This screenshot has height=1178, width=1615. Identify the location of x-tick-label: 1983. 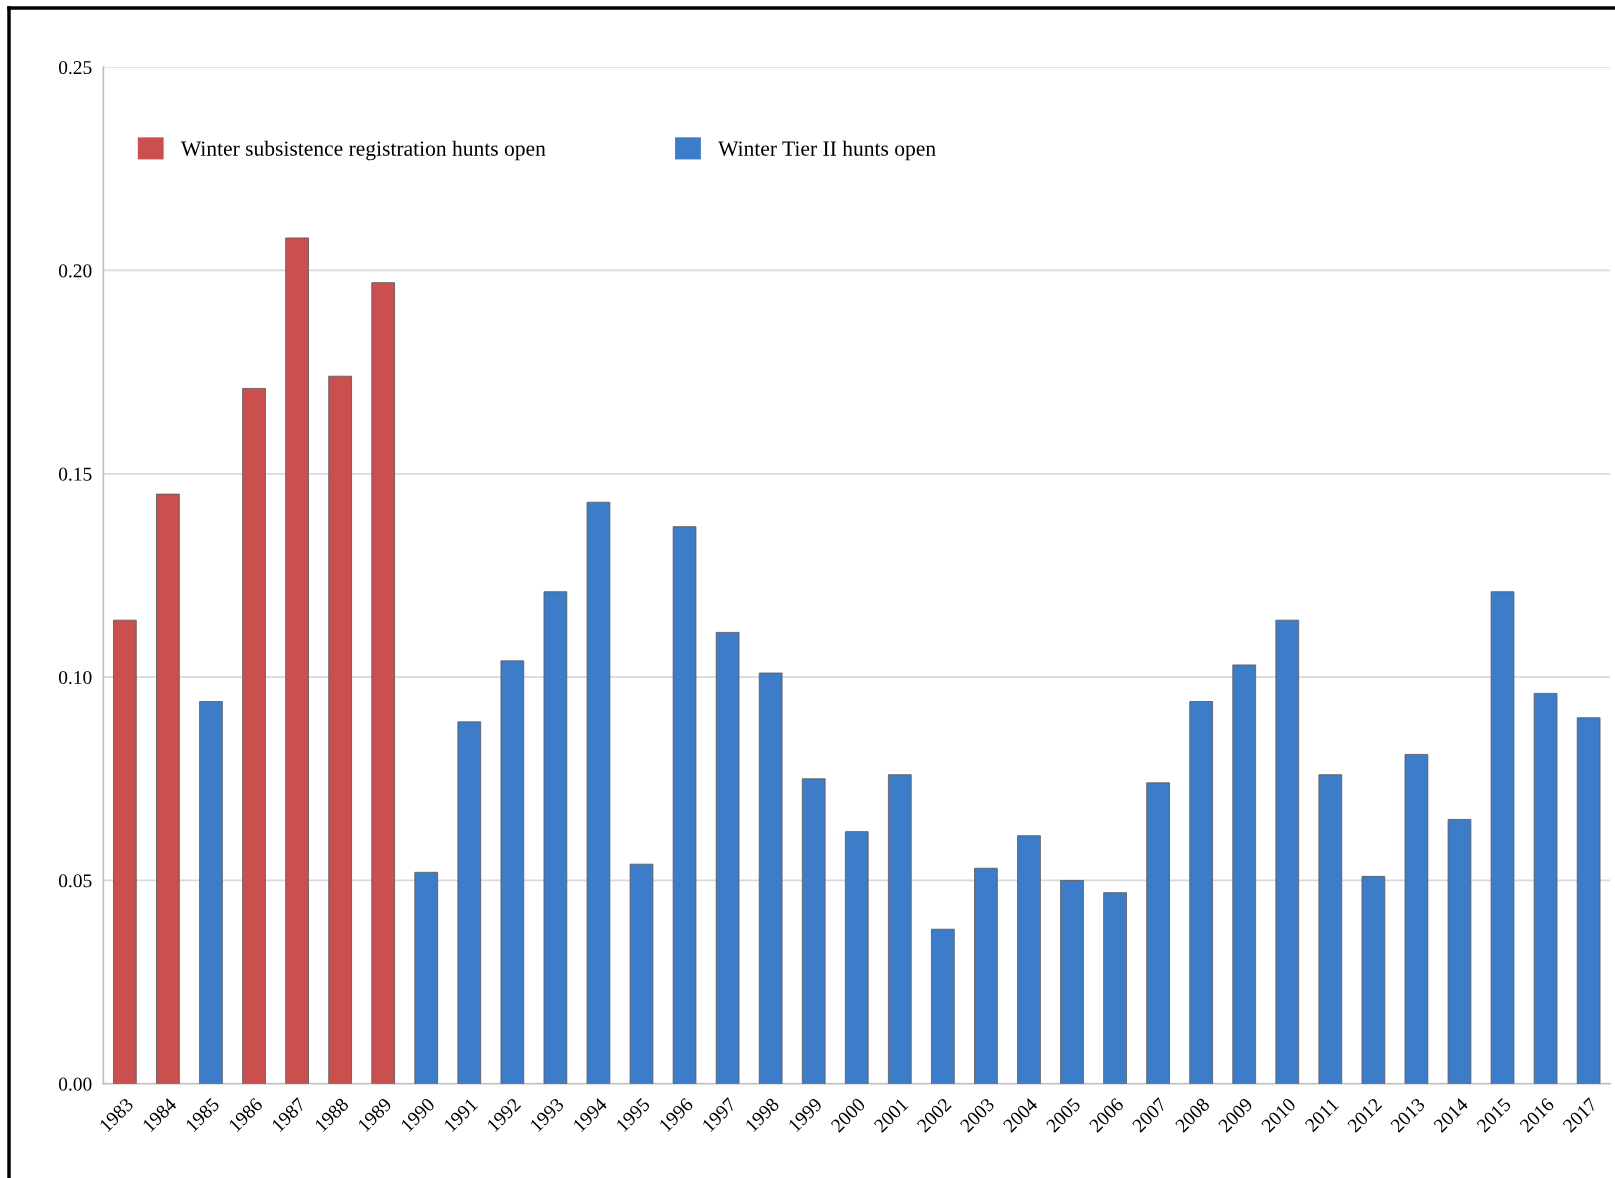
(116, 1115).